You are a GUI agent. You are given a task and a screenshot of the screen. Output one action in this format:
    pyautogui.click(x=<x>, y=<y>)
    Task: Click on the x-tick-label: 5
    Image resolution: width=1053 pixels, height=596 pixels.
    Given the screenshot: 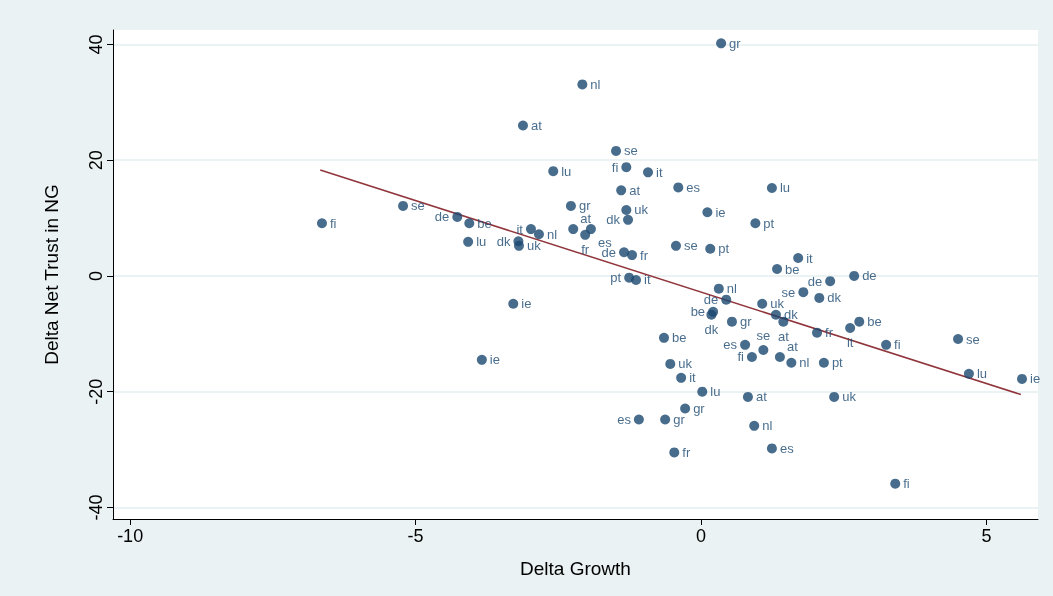 What is the action you would take?
    pyautogui.click(x=986, y=536)
    